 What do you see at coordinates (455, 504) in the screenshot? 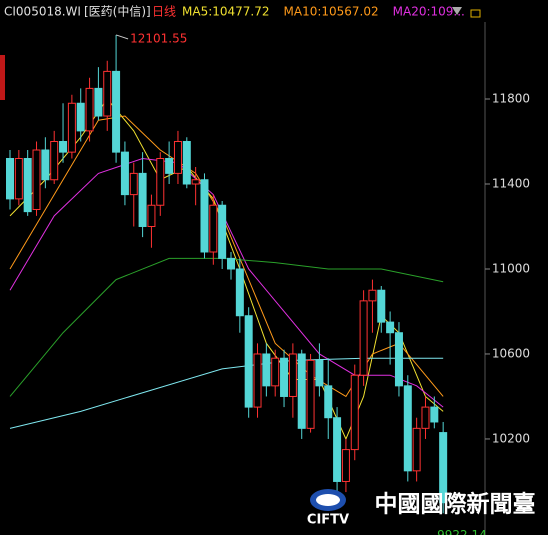
I see `watermark: 中國國際新聞臺` at bounding box center [455, 504].